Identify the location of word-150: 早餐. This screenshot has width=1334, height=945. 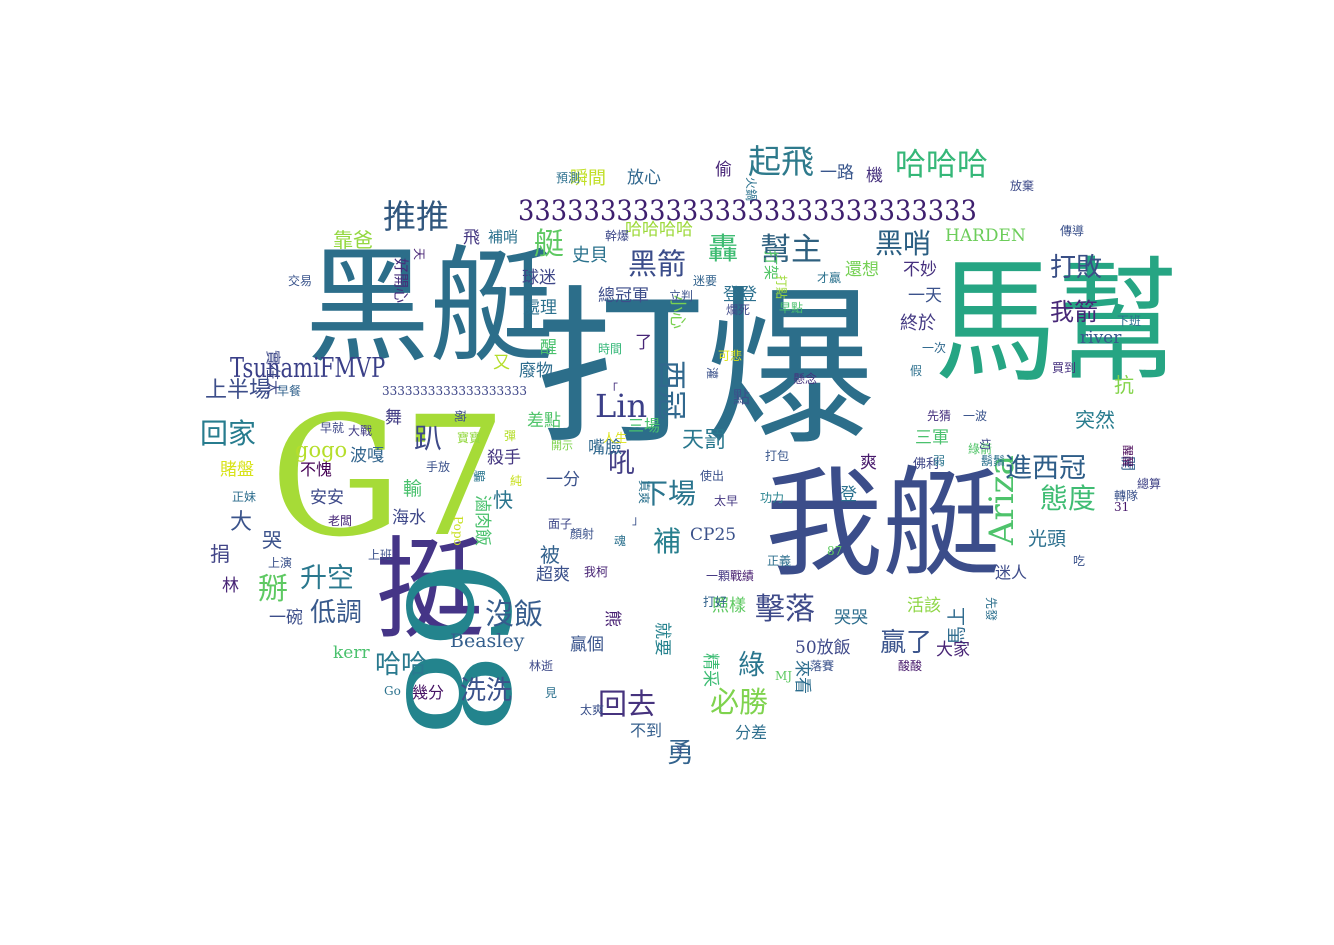
(289, 391).